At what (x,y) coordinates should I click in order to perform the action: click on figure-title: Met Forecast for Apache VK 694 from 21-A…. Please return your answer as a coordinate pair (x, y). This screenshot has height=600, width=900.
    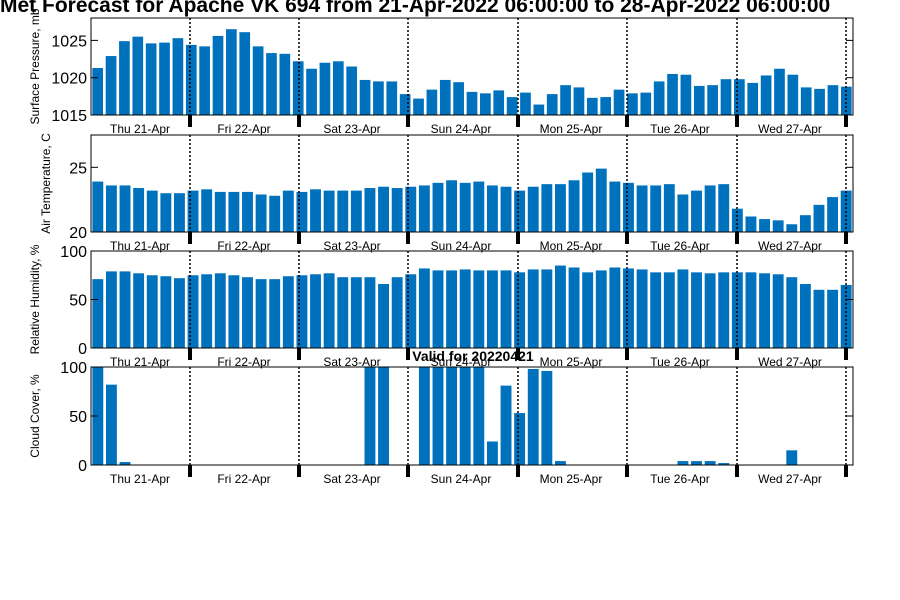
    Looking at the image, I should click on (415, 8).